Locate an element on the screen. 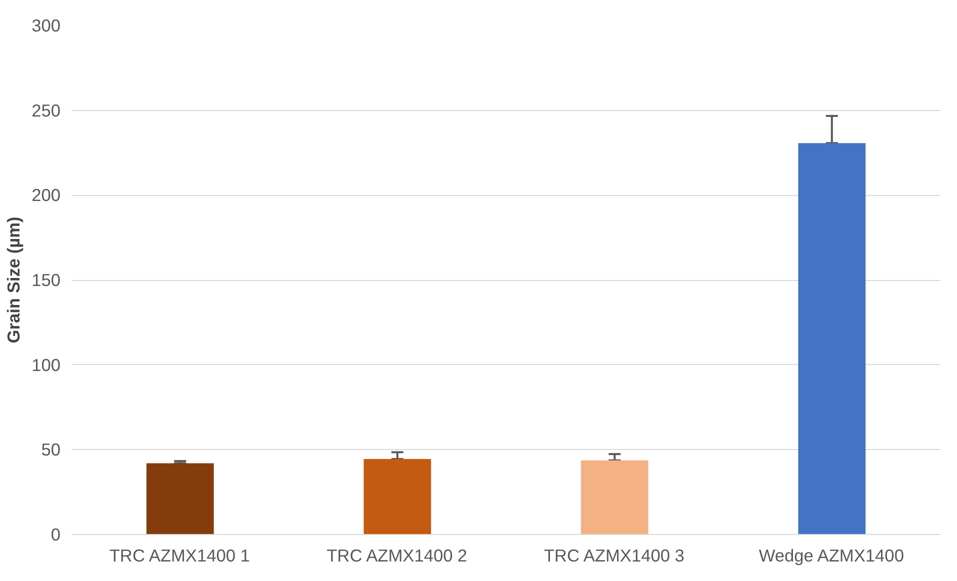  y-axis-title: Grain Size (µm) is located at coordinates (14, 280).